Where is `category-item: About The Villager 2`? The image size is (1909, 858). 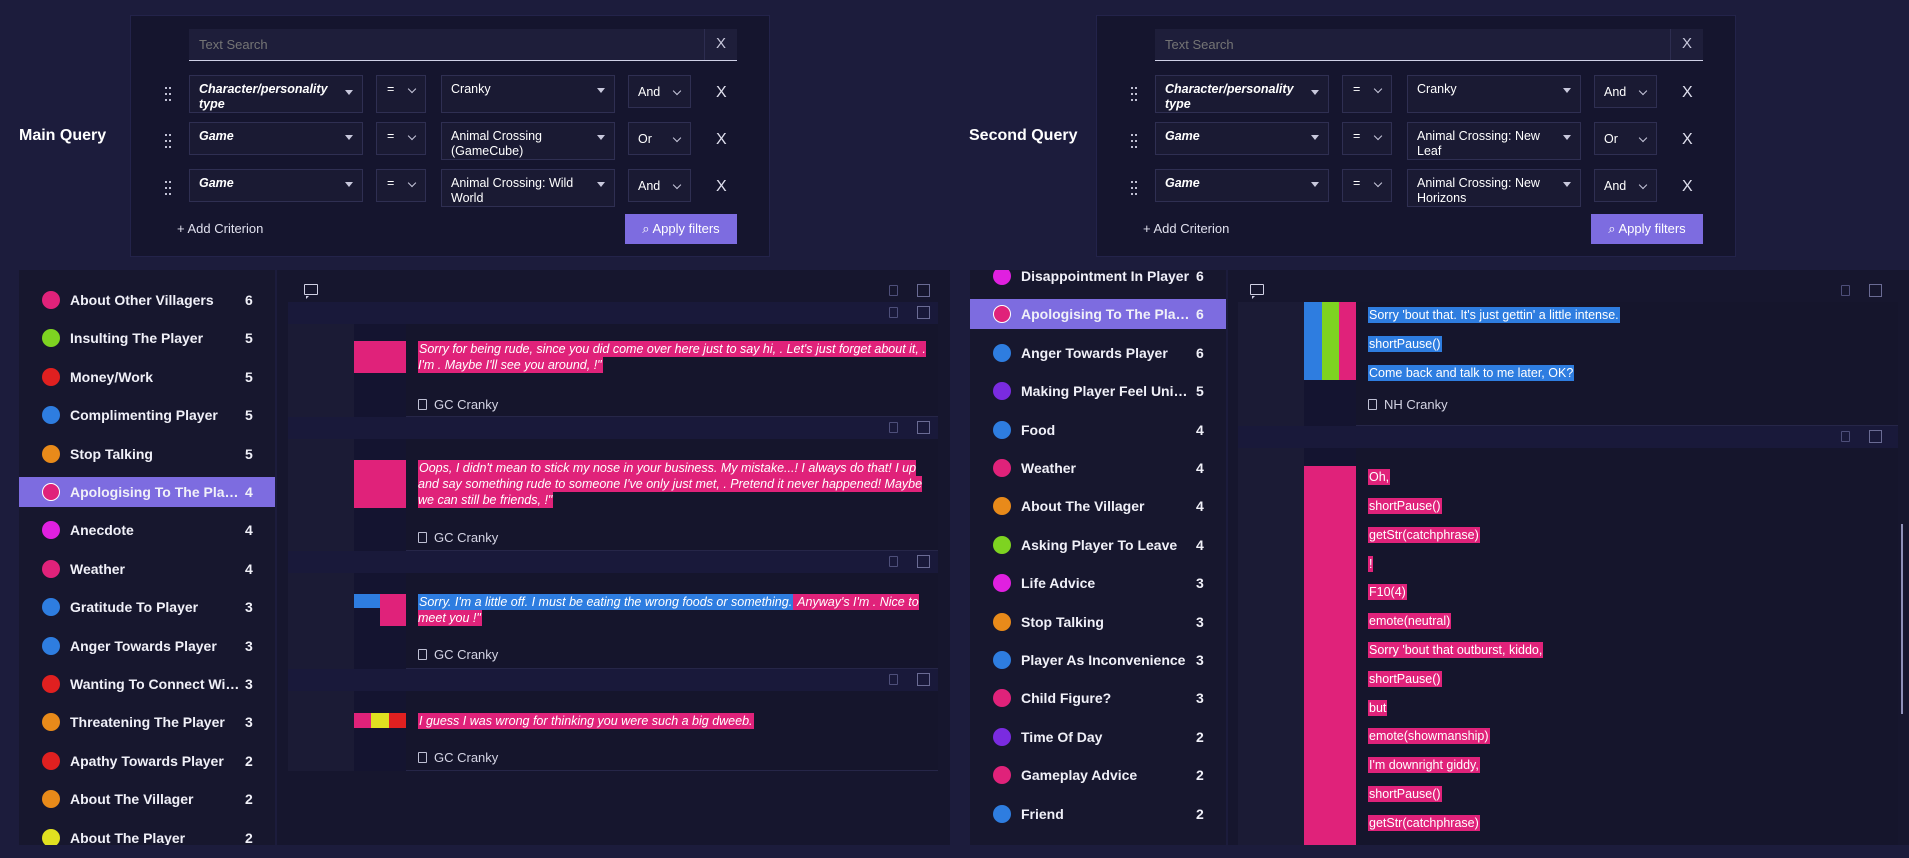
category-item: About The Villager 2 is located at coordinates (147, 799).